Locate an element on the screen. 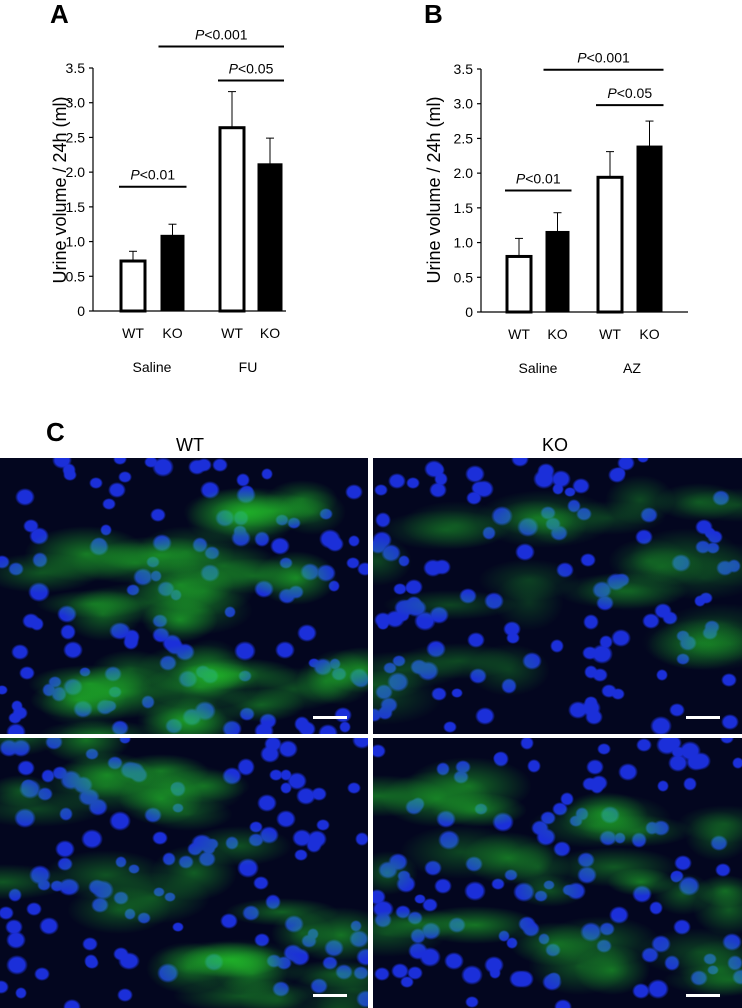 This screenshot has height=1008, width=742. micrograph-wt-bottom is located at coordinates (184, 873).